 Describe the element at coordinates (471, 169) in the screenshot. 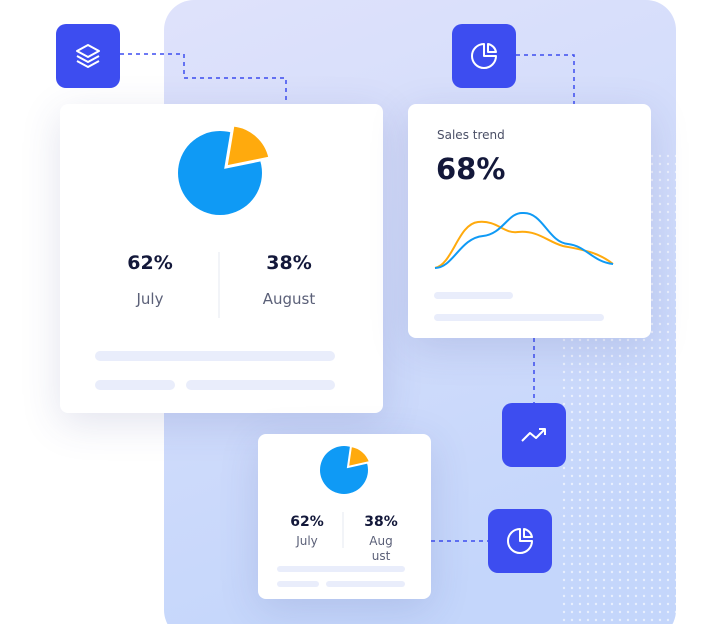

I see `trend-value: 68%` at that location.